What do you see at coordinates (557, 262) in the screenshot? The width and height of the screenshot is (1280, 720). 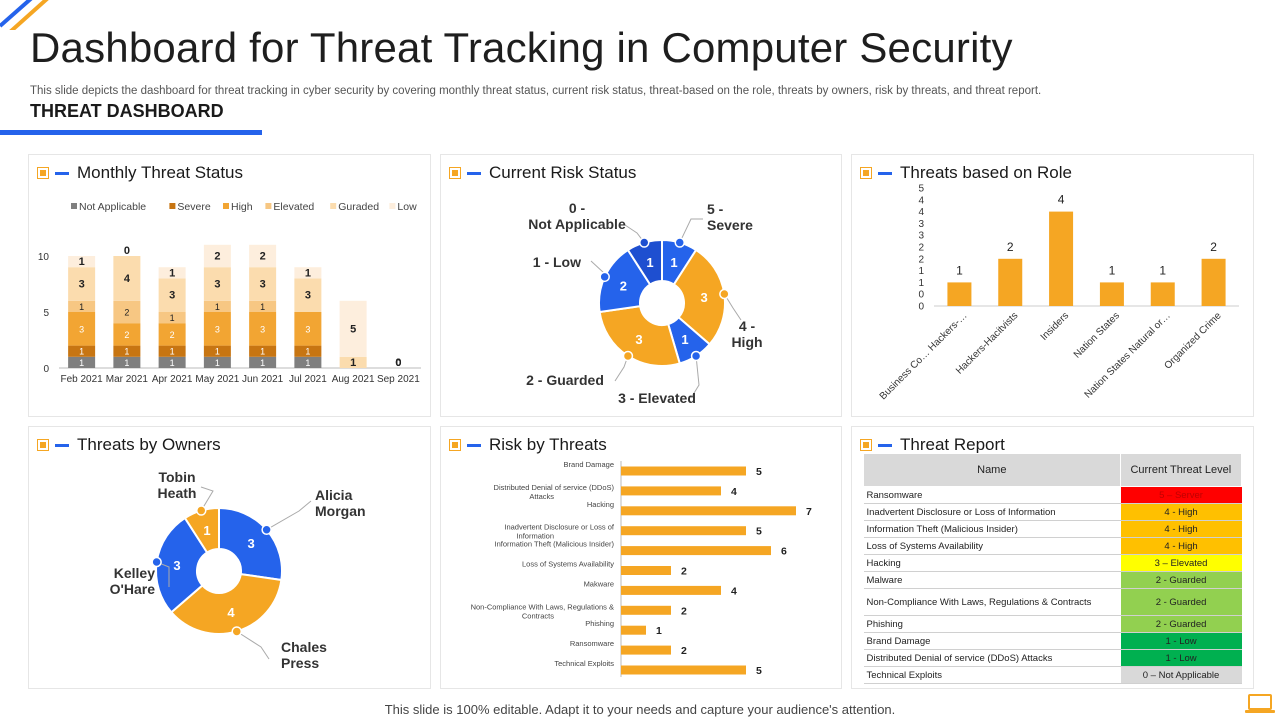 I see `callout-label: 1 - Low` at bounding box center [557, 262].